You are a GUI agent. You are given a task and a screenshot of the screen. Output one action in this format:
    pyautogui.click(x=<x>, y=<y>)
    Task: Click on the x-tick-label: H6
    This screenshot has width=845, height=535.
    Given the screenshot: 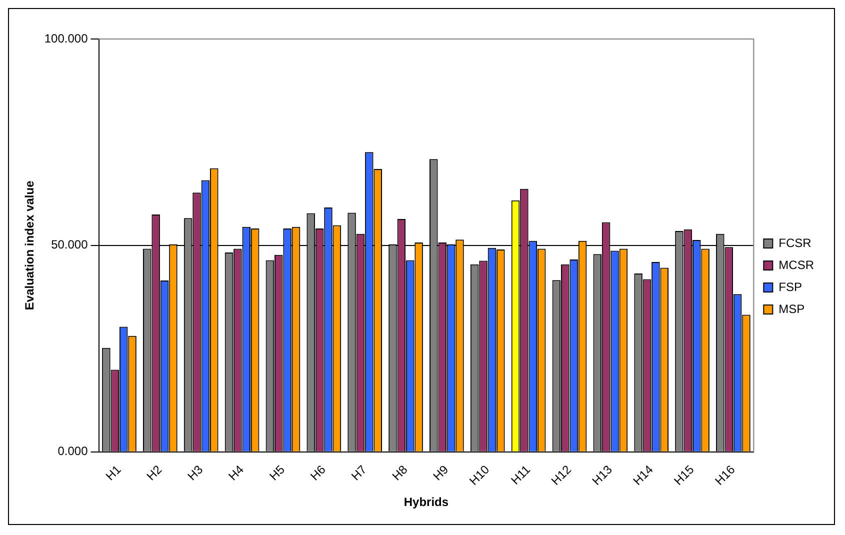 What is the action you would take?
    pyautogui.click(x=318, y=473)
    